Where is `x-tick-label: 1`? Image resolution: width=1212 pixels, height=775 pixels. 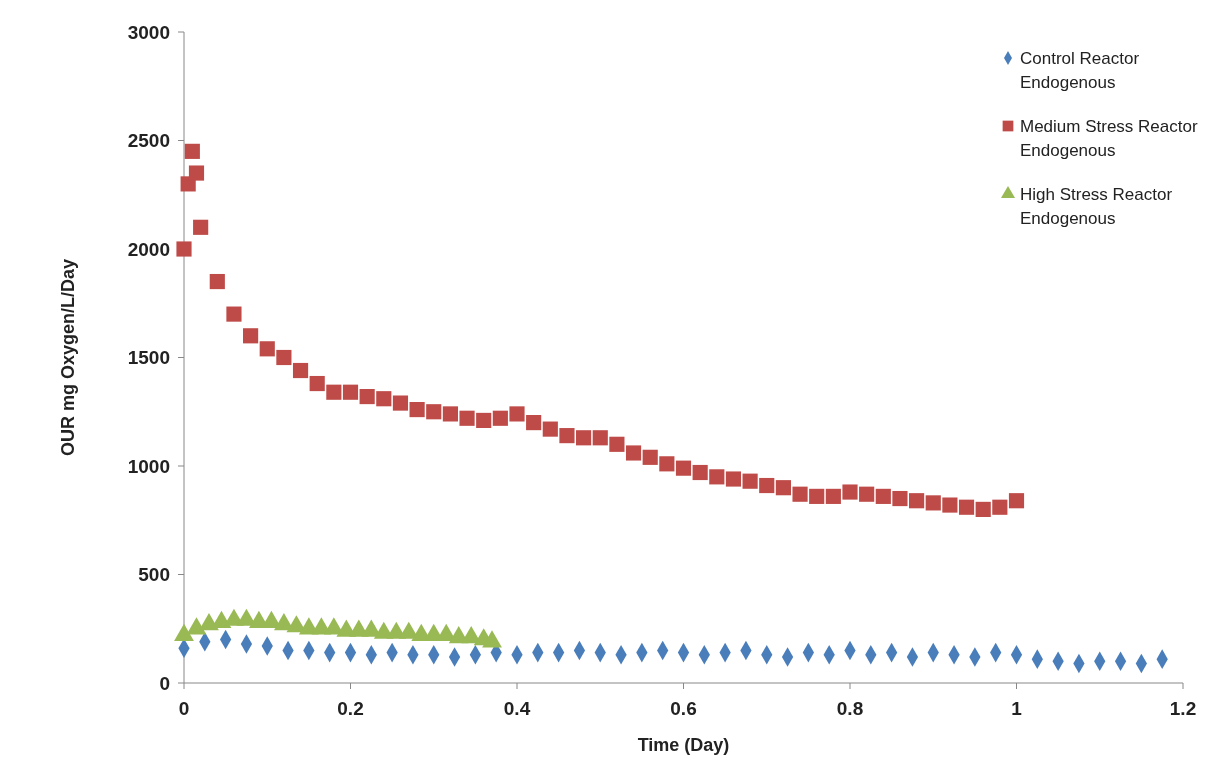
x-tick-label: 1 is located at coordinates (1017, 708).